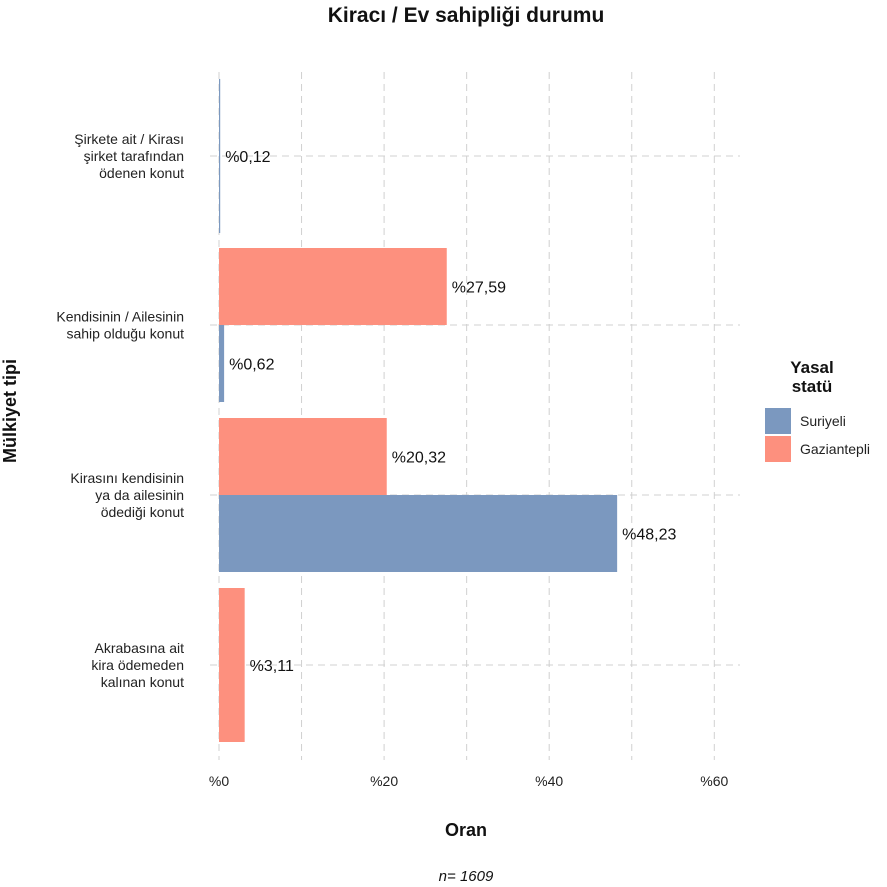 The width and height of the screenshot is (887, 887). Describe the element at coordinates (137, 665) in the screenshot. I see `y-tick-label: Akrabasına ait kira ödemeden kalınan konut` at that location.